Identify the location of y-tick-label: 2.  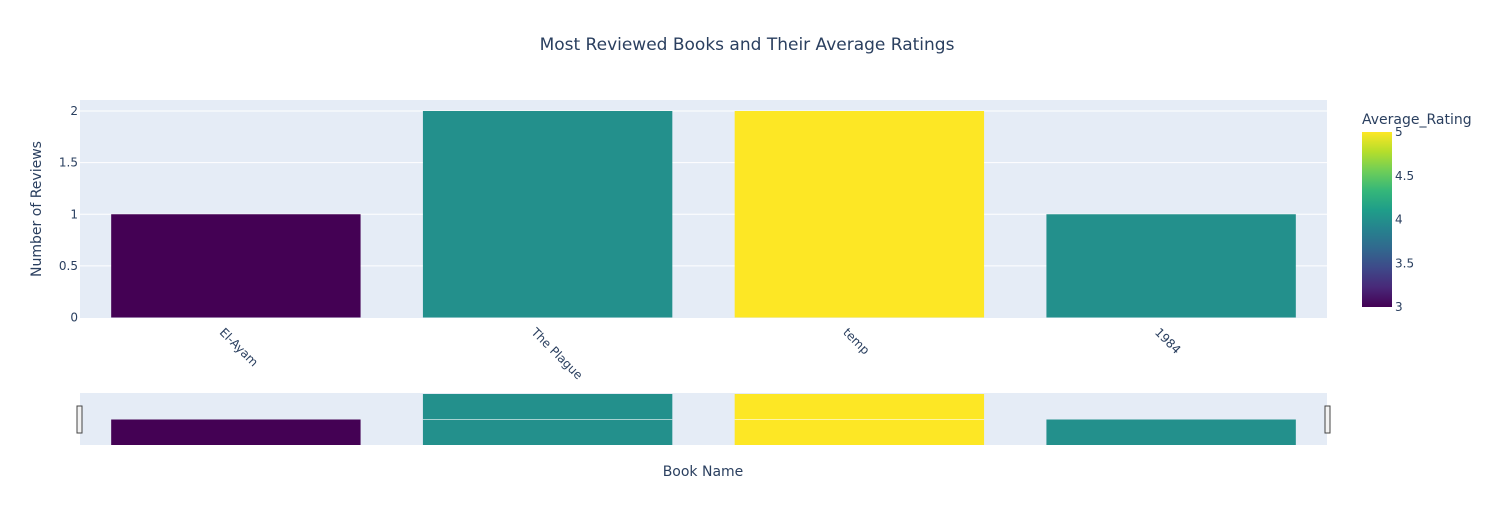
(74, 111).